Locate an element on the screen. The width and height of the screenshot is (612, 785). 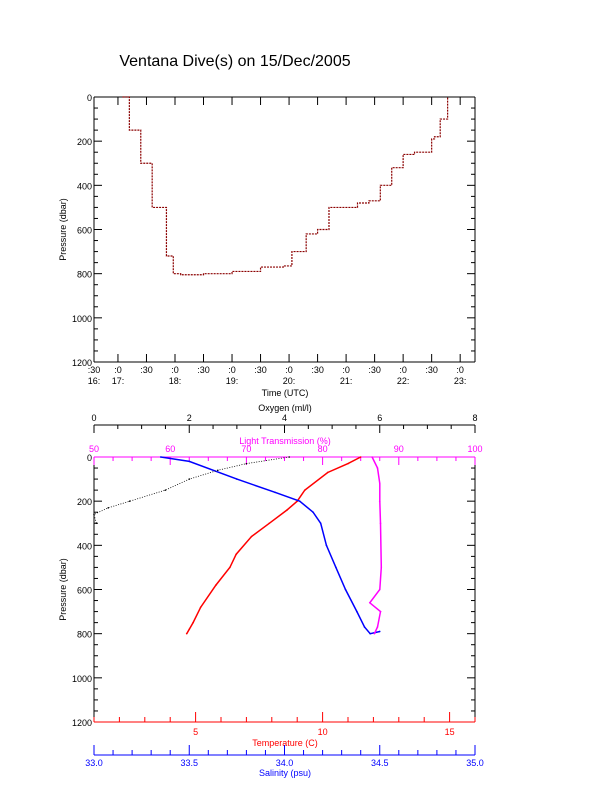
series-pressure-line is located at coordinates (285, 186).